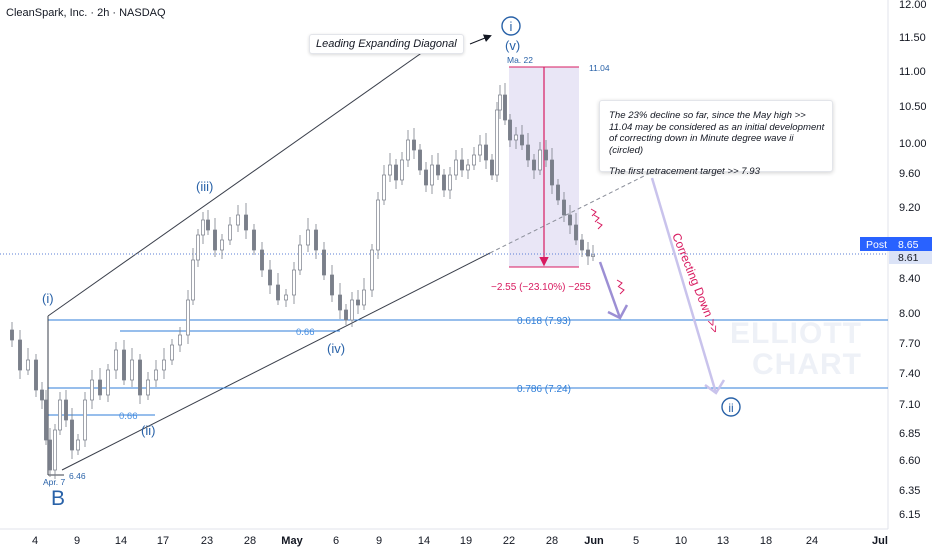 The height and width of the screenshot is (550, 932). Describe the element at coordinates (292, 541) in the screenshot. I see `x-tick-label: May` at that location.